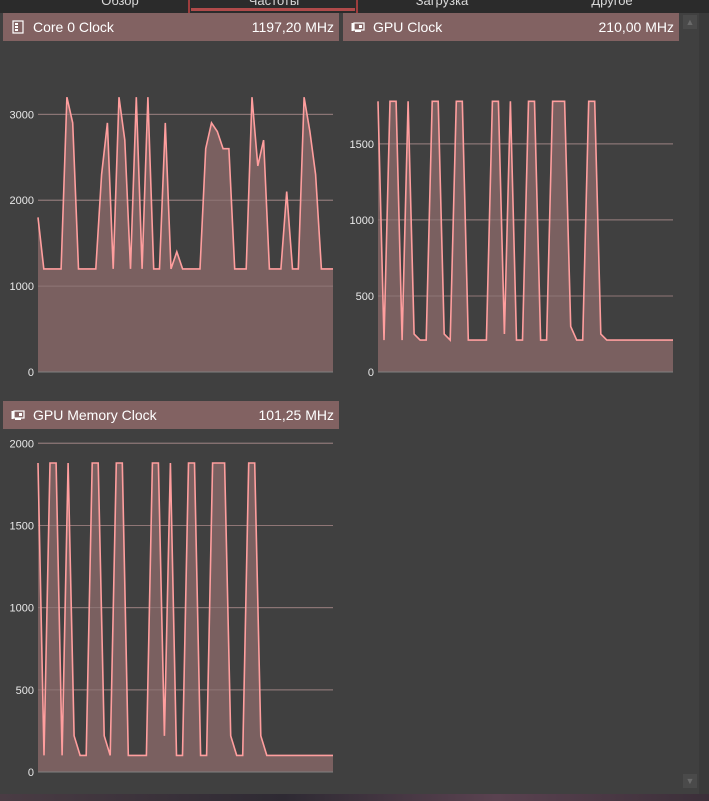 The height and width of the screenshot is (801, 709). I want to click on panel-value: 210,00 MHz, so click(636, 27).